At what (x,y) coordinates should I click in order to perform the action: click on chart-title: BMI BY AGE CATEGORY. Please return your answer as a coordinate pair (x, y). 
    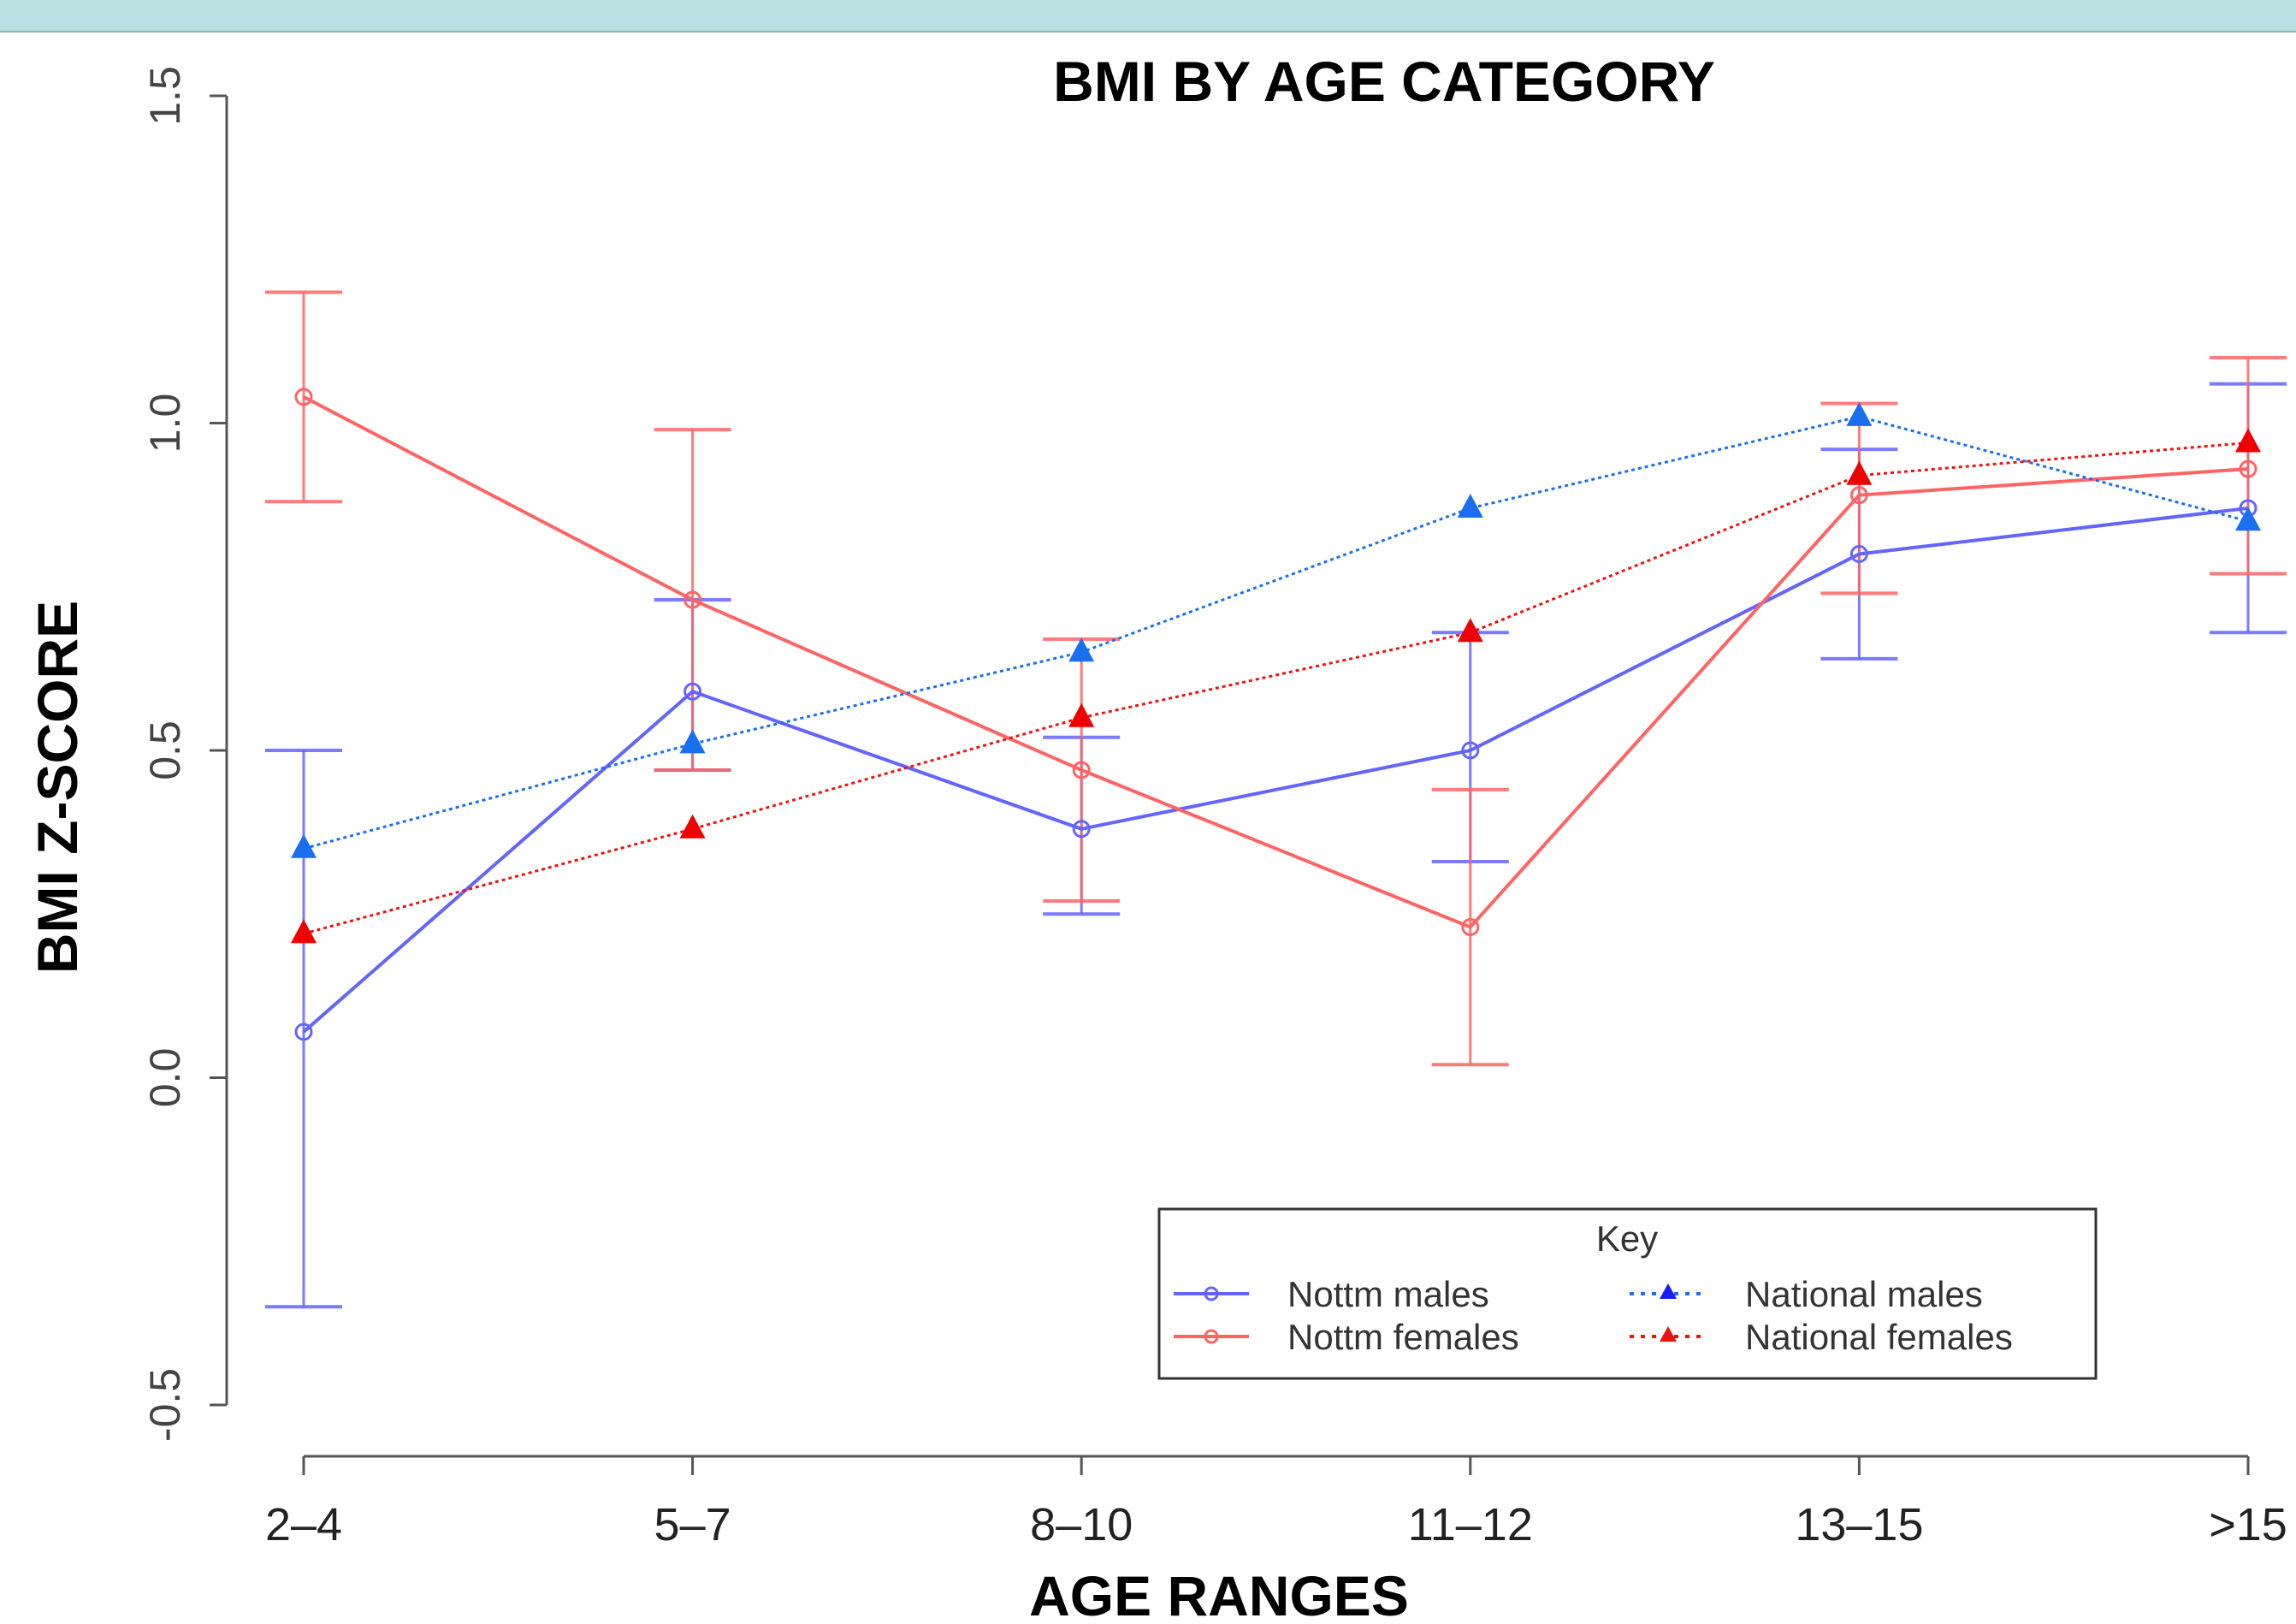
    Looking at the image, I should click on (1384, 81).